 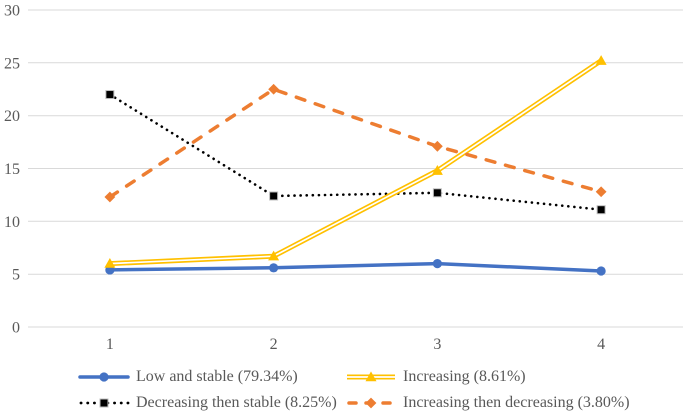 I want to click on x-tick-label: 4, so click(x=601, y=344).